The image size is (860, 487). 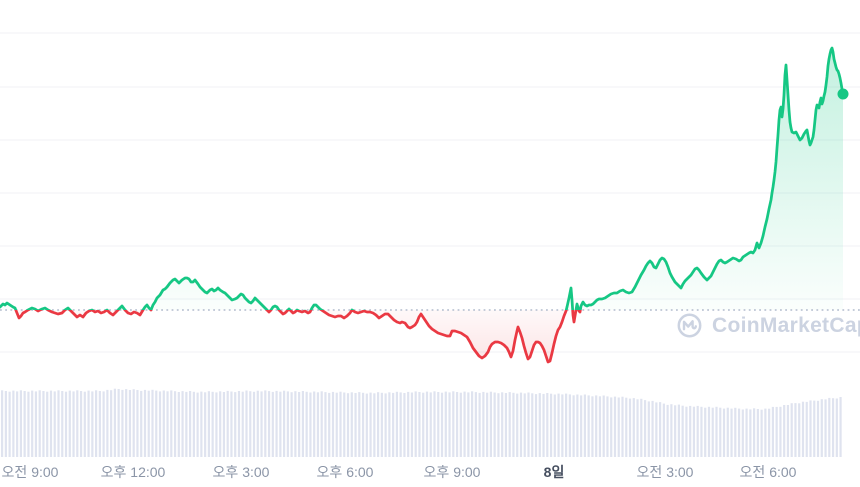 What do you see at coordinates (345, 472) in the screenshot?
I see `x-axis-label-3: 오후 6:00` at bounding box center [345, 472].